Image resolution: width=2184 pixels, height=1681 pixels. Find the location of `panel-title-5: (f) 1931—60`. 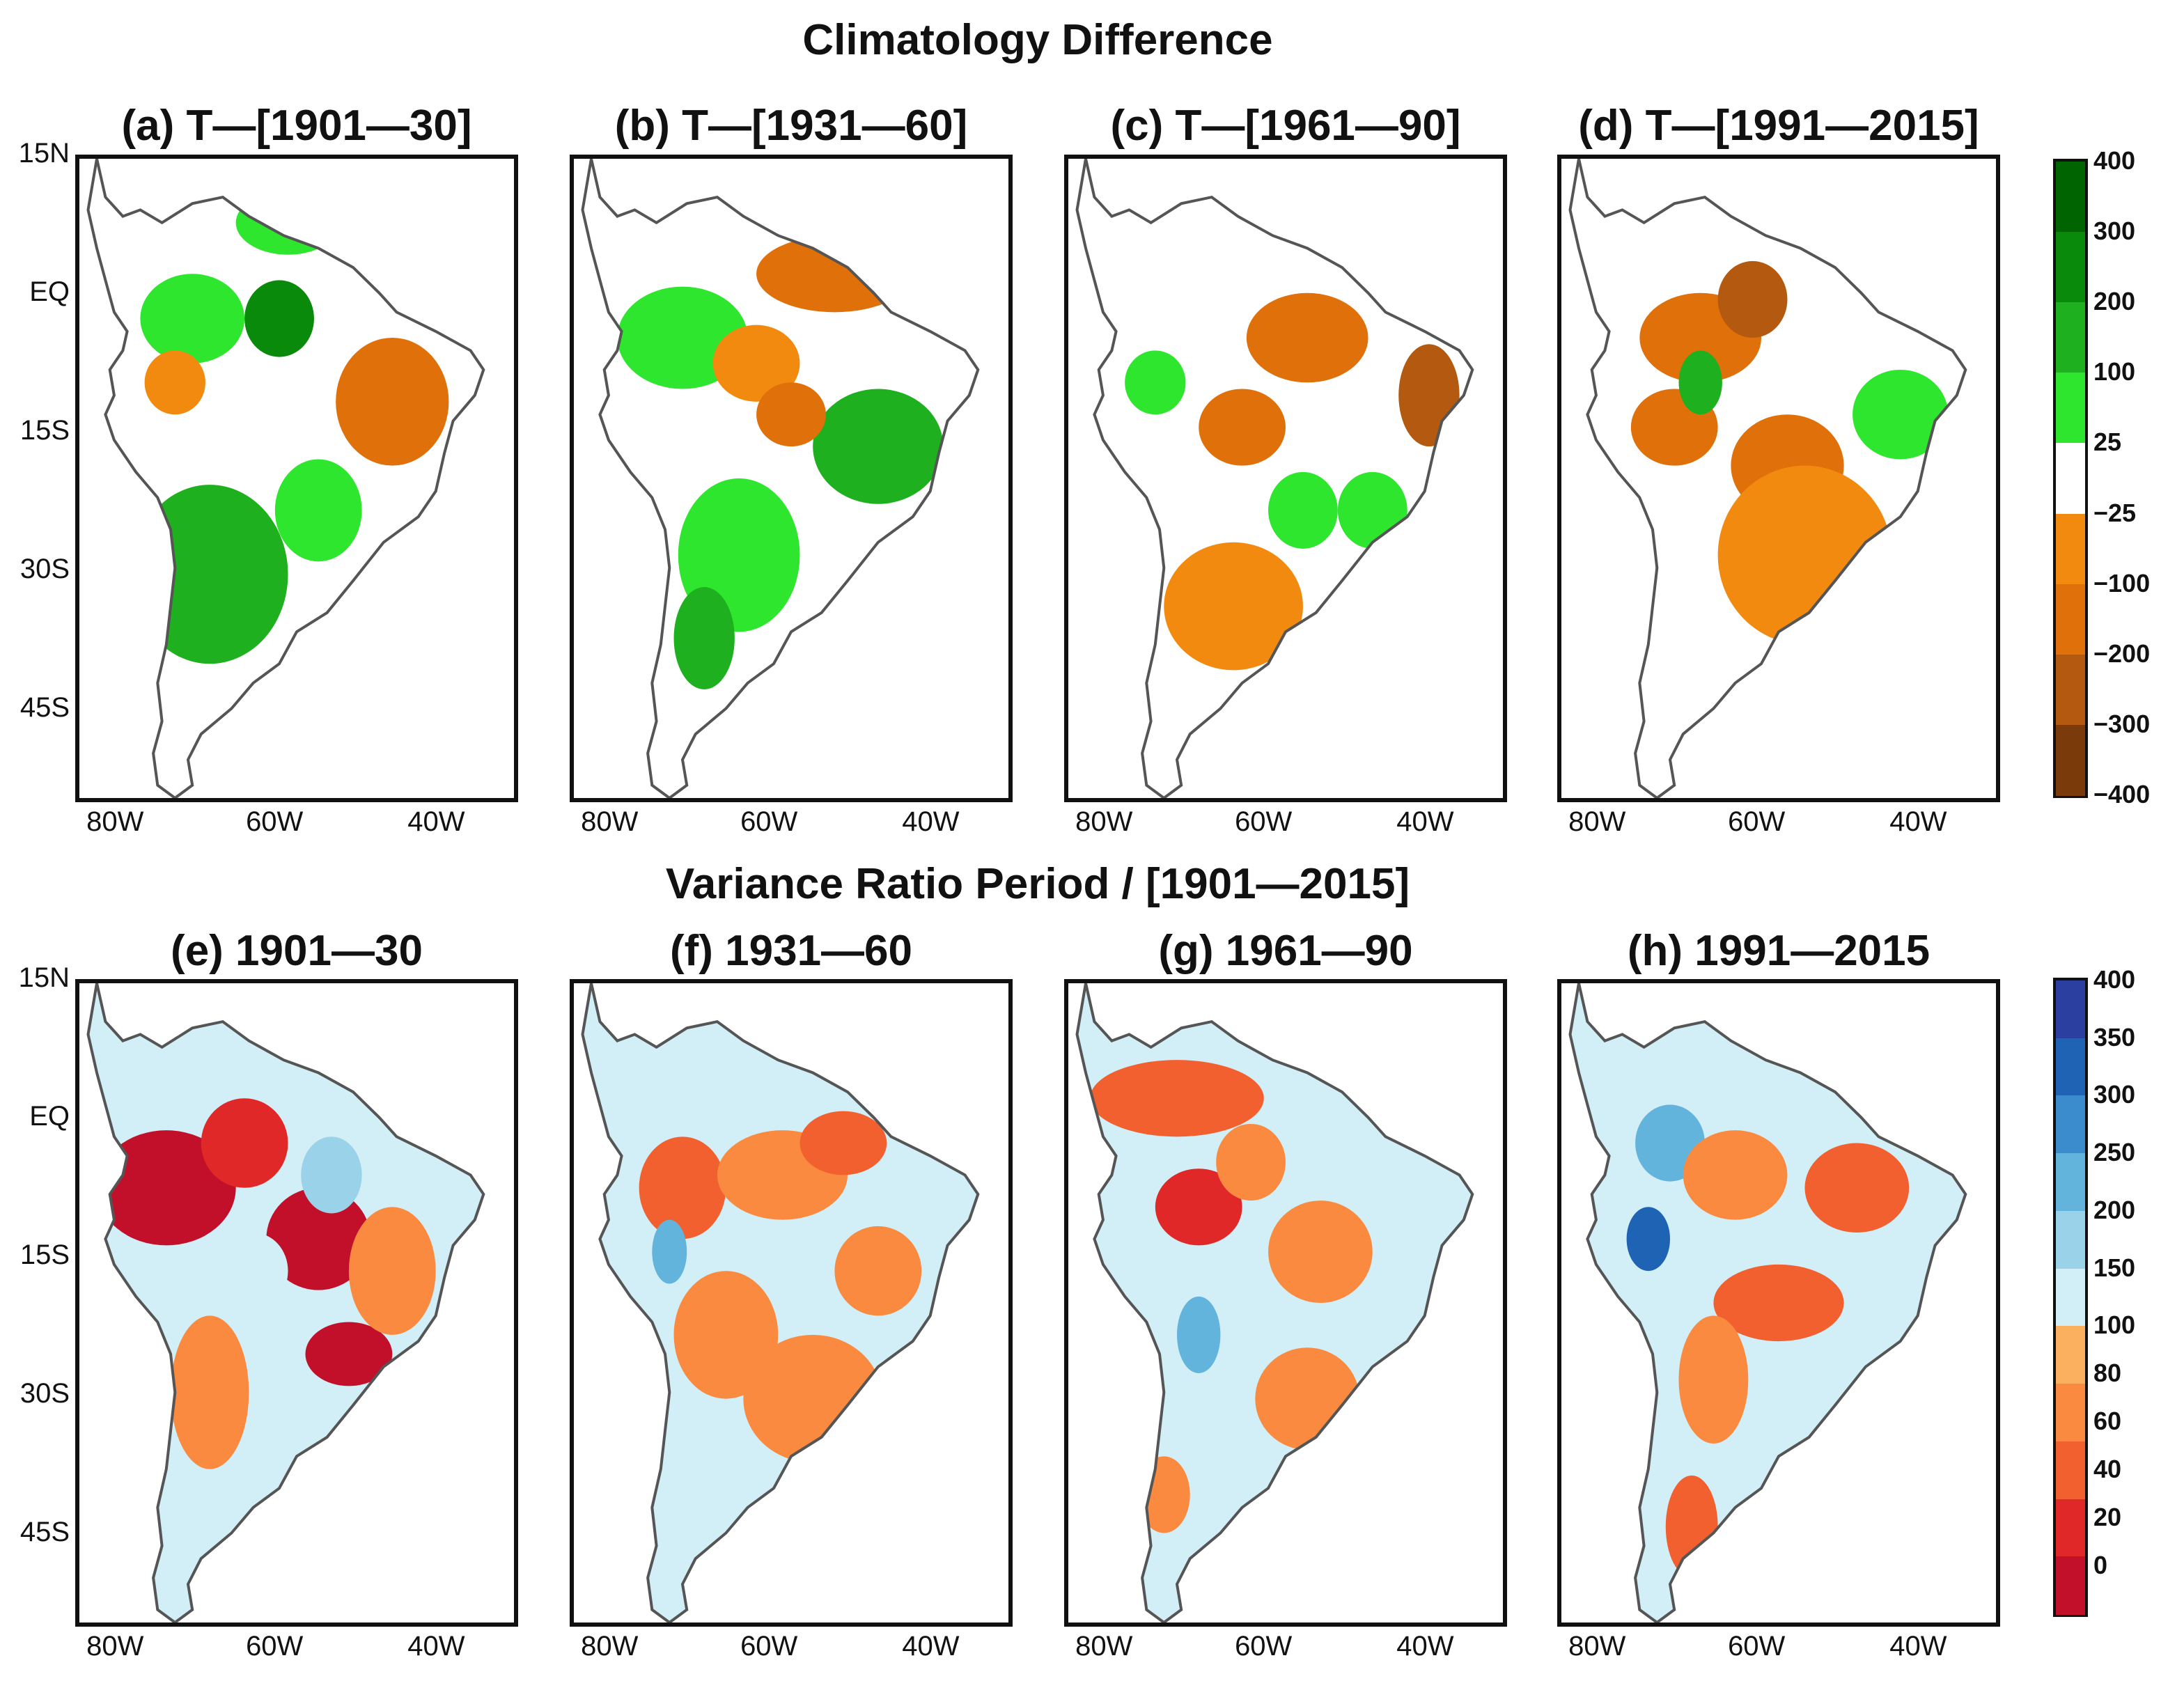

panel-title-5: (f) 1931—60 is located at coordinates (791, 951).